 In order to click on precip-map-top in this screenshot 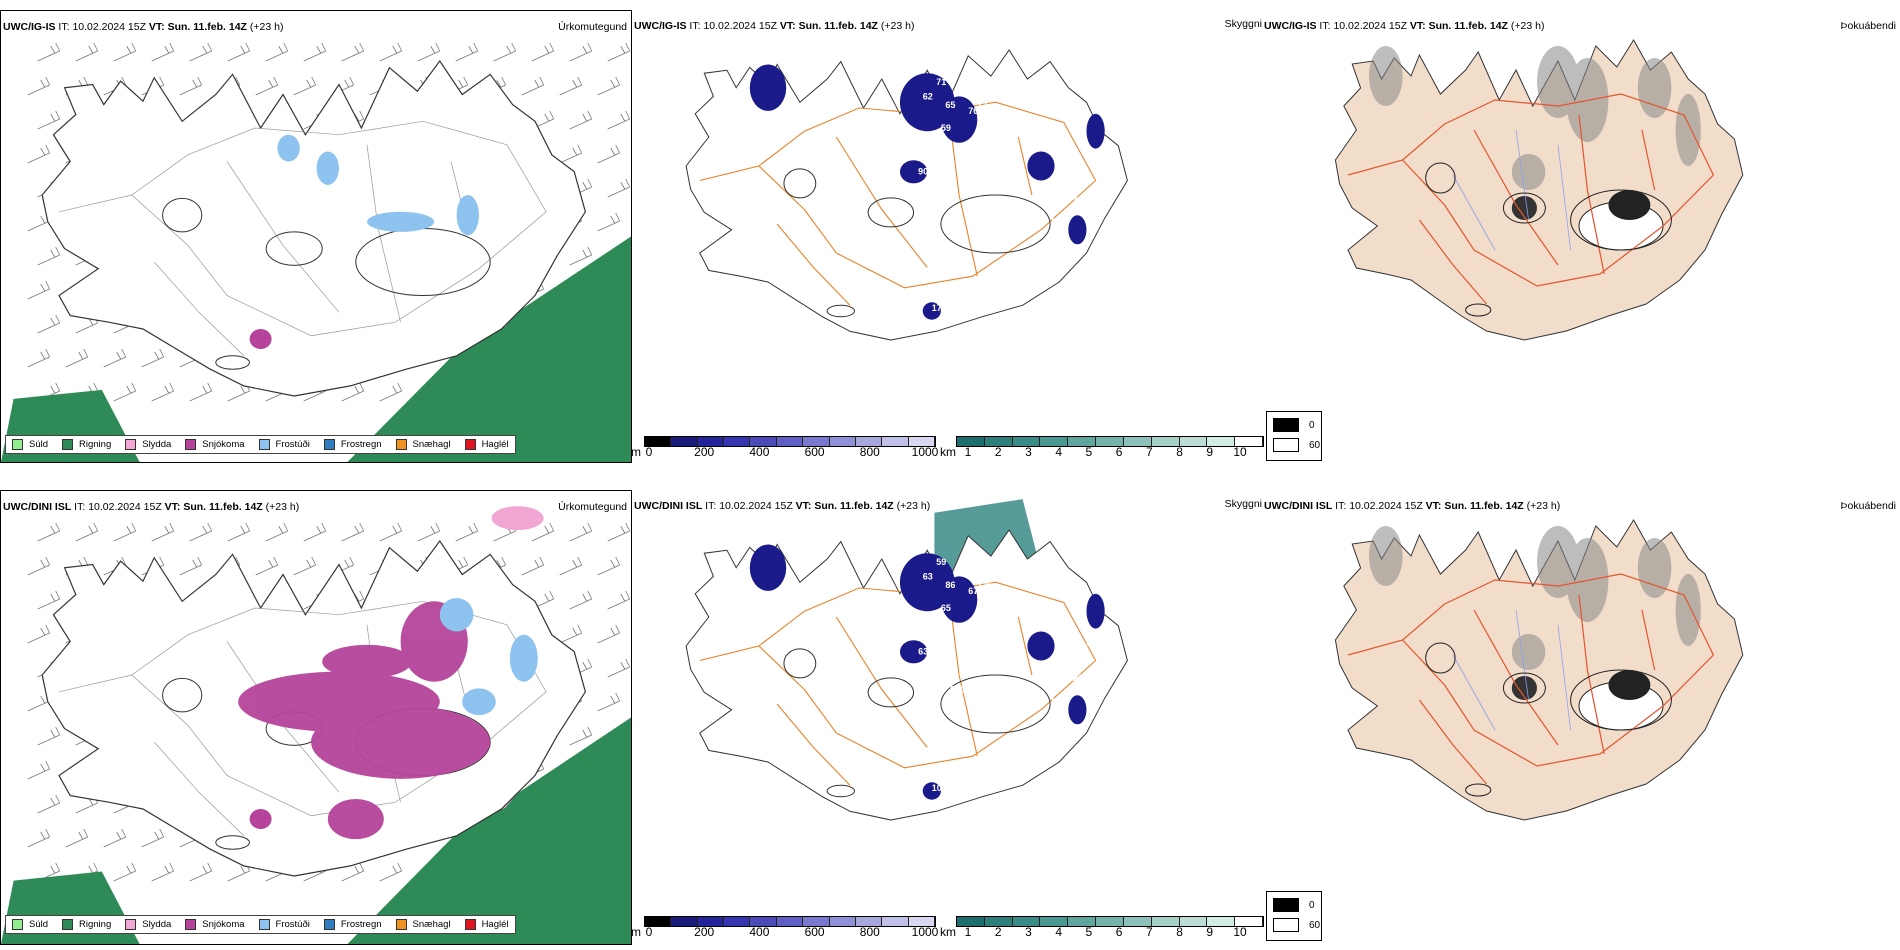, I will do `click(316, 252)`.